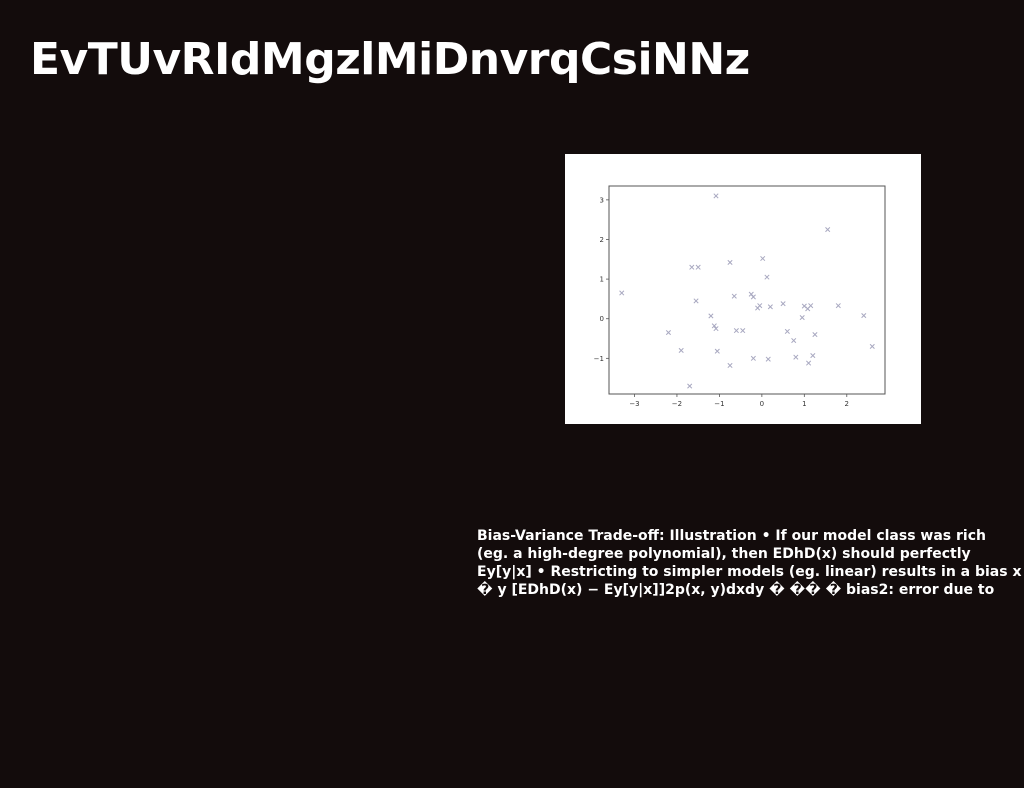 The width and height of the screenshot is (1024, 788). Describe the element at coordinates (602, 200) in the screenshot. I see `y-tick-label: 3` at that location.